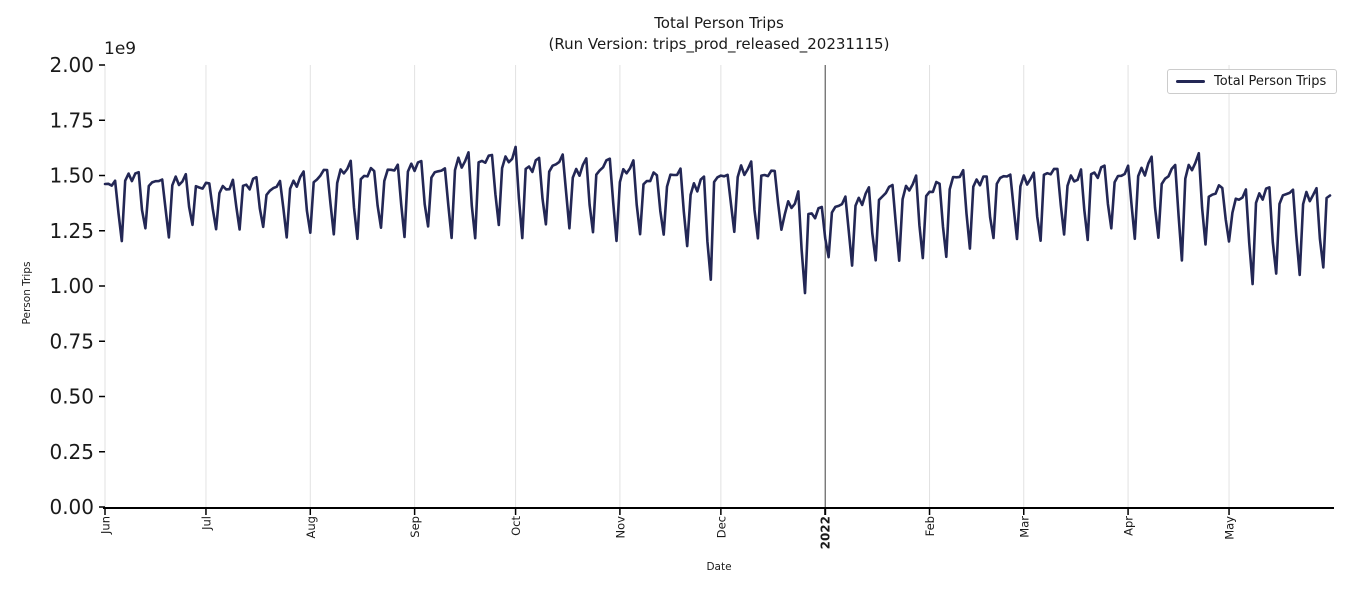  I want to click on x-tick-label: 2022, so click(826, 532).